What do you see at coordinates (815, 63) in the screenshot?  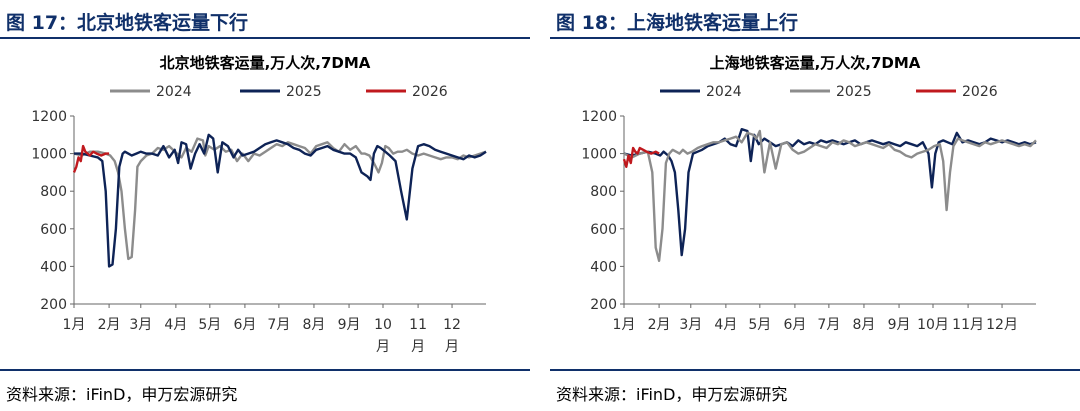 I see `chart-title: 上海地铁客运量,万人次,7DMA` at bounding box center [815, 63].